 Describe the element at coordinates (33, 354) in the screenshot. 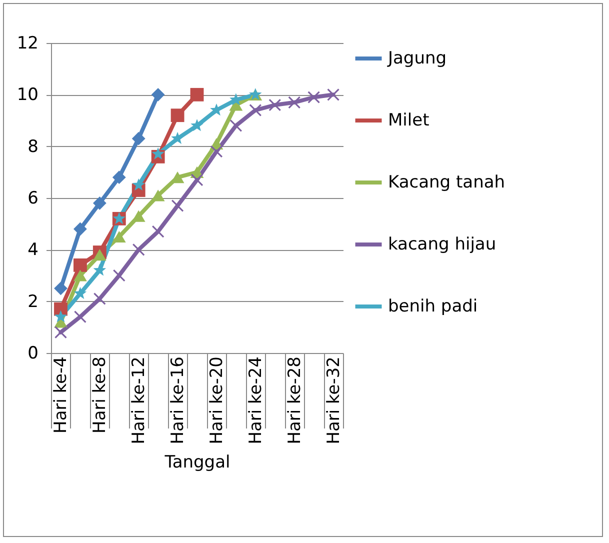

I see `y-tick-label: 0` at that location.